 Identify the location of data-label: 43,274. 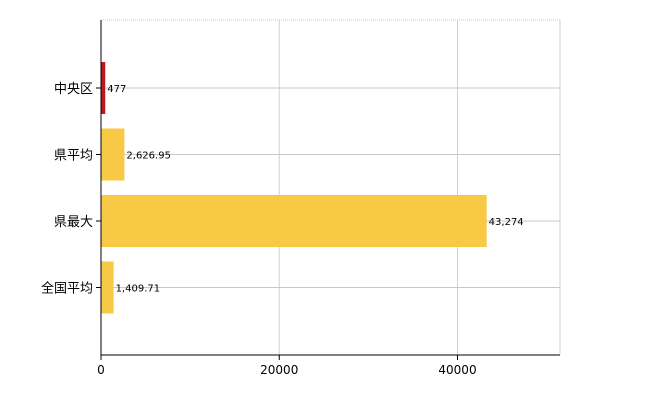
(506, 222).